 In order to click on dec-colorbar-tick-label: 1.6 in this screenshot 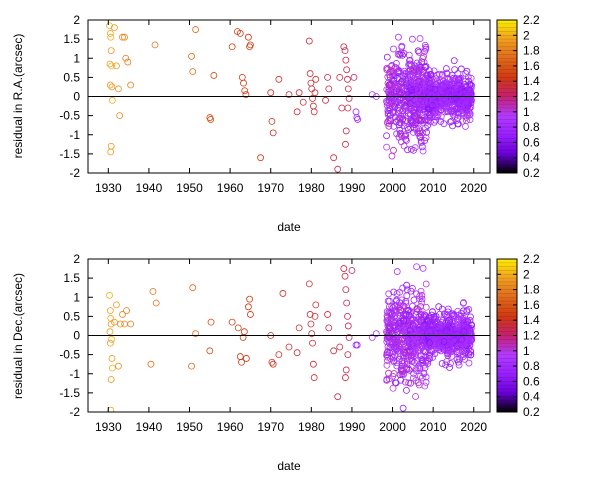, I will do `click(531, 305)`.